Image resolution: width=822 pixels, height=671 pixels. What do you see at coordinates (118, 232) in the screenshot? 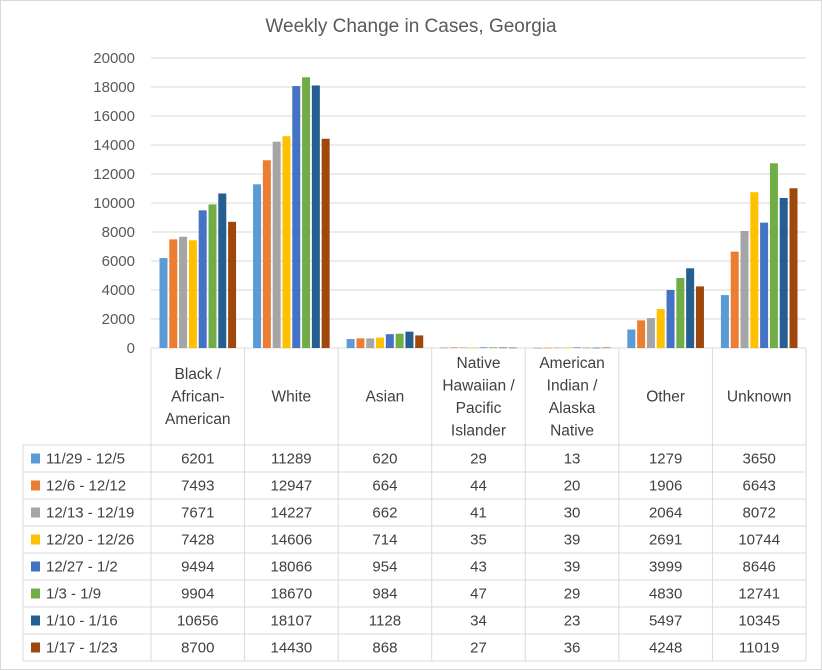
I see `y-tick-label: 8000` at bounding box center [118, 232].